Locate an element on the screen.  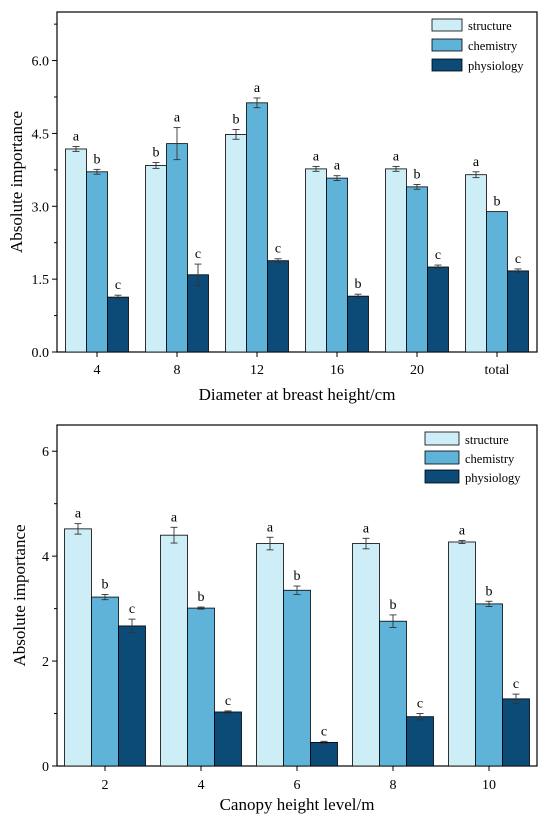
y-tick-label: 0.0 is located at coordinates (41, 353).